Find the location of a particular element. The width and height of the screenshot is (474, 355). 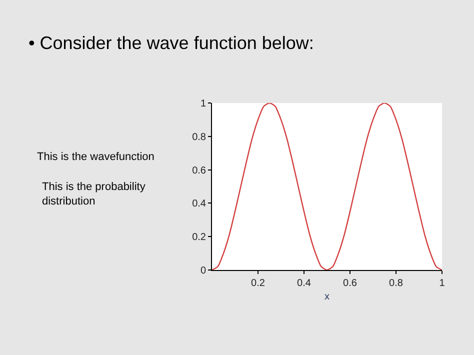

y-tick-label: 0.6 is located at coordinates (199, 170).